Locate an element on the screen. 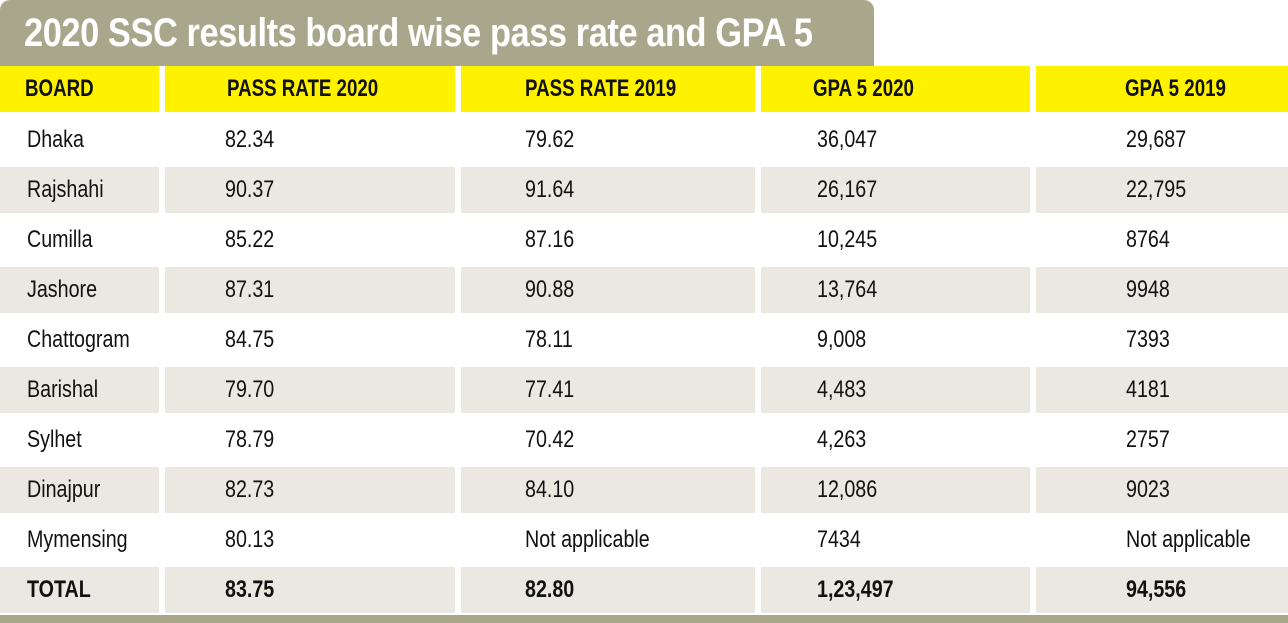  board-name: Mymensing is located at coordinates (77, 539).